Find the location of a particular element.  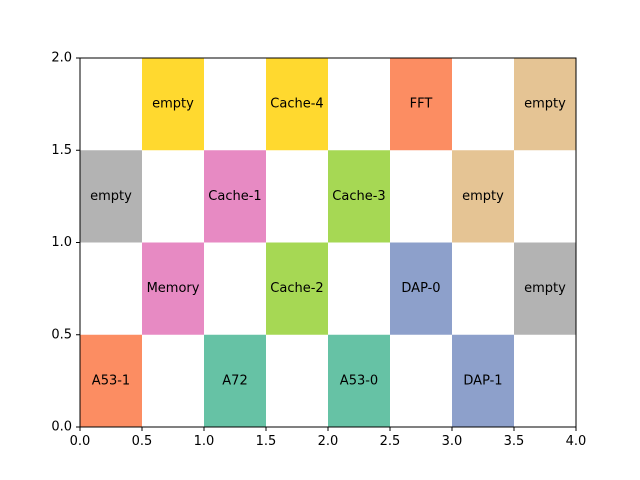

x-tick-label-5: 2.5 is located at coordinates (390, 441).